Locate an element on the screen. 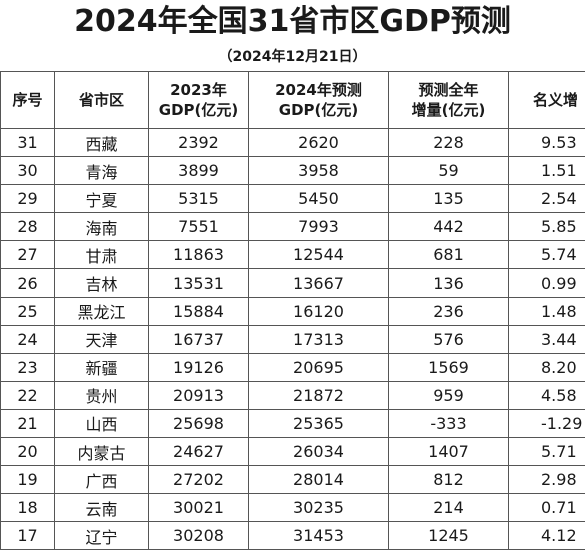 This screenshot has height=550, width=585. region-cell: 吉林 is located at coordinates (102, 283).